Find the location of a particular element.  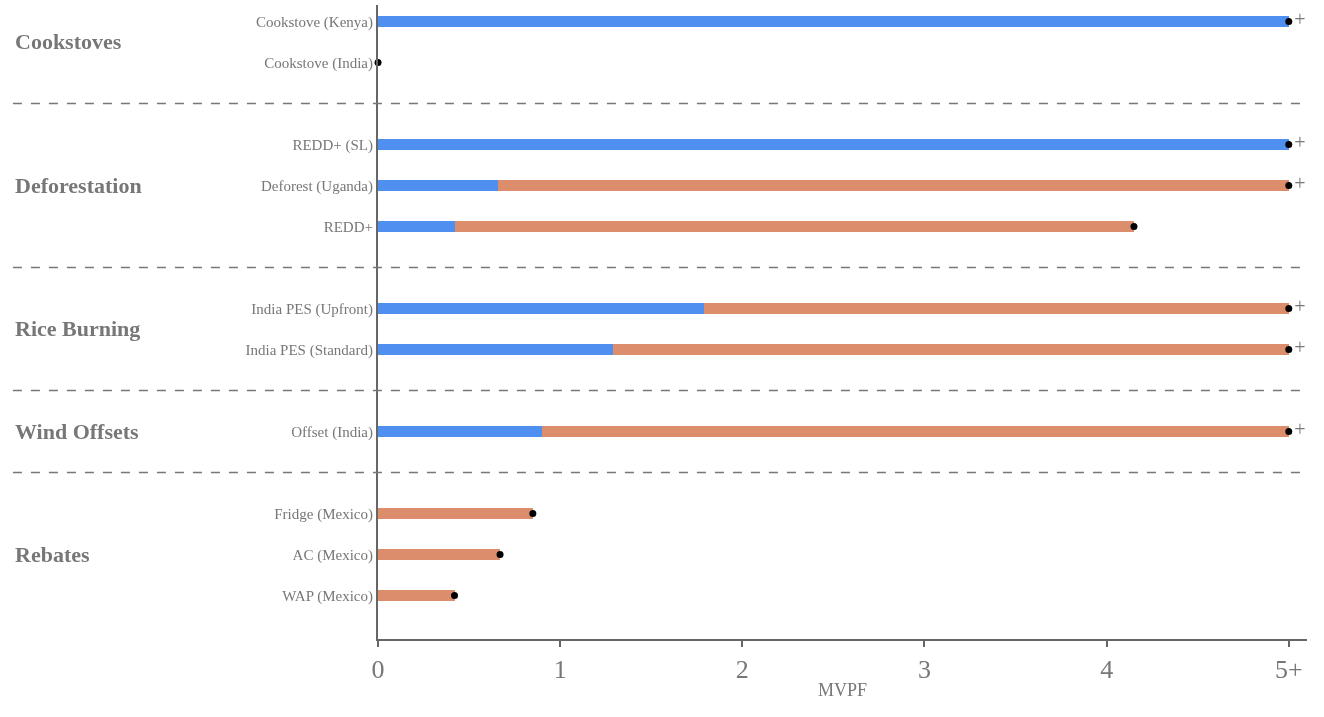

y-tick-label: Fridge (Mexico) is located at coordinates (323, 514).